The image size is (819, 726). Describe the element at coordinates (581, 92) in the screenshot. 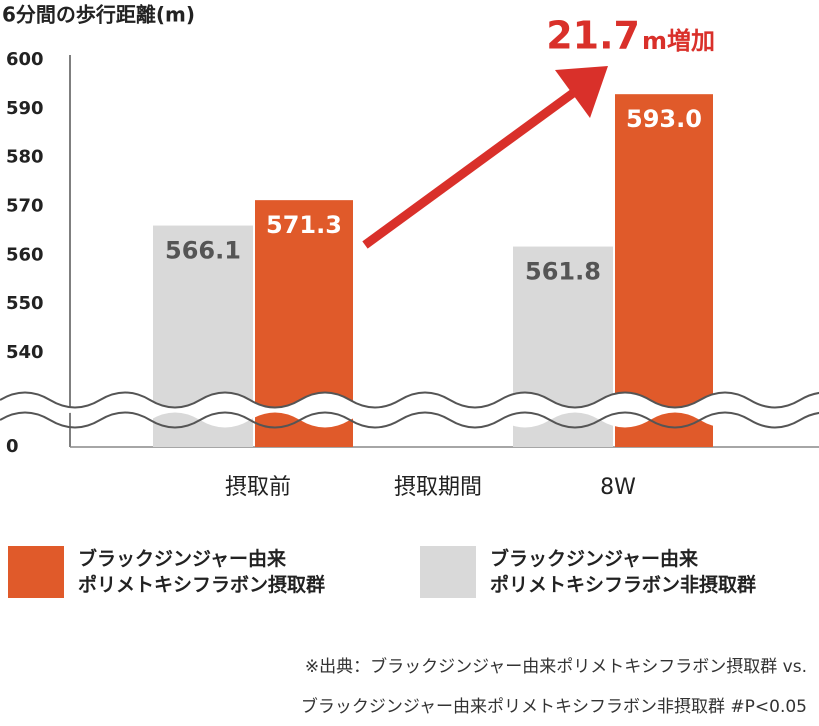

I see `arrow-head` at that location.